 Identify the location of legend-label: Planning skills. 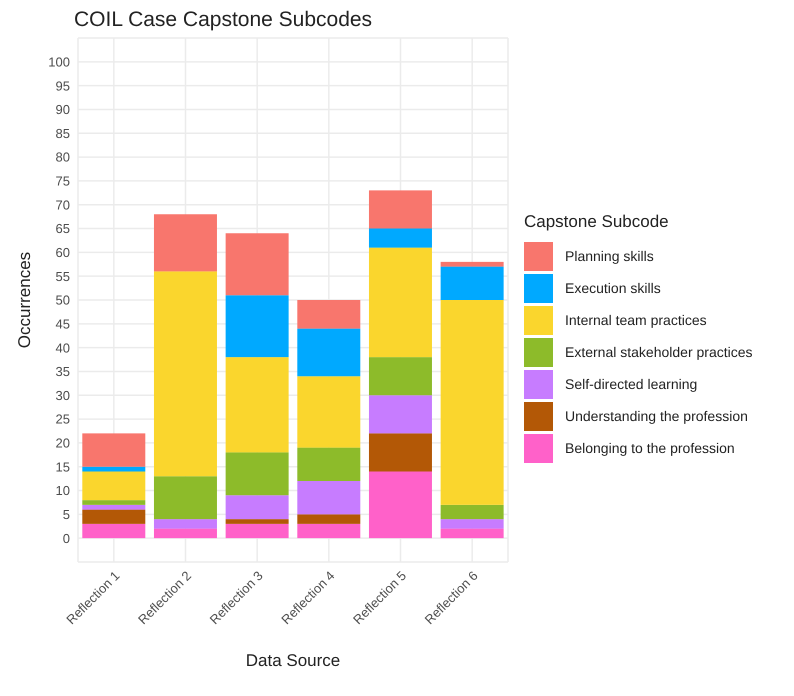
(609, 256).